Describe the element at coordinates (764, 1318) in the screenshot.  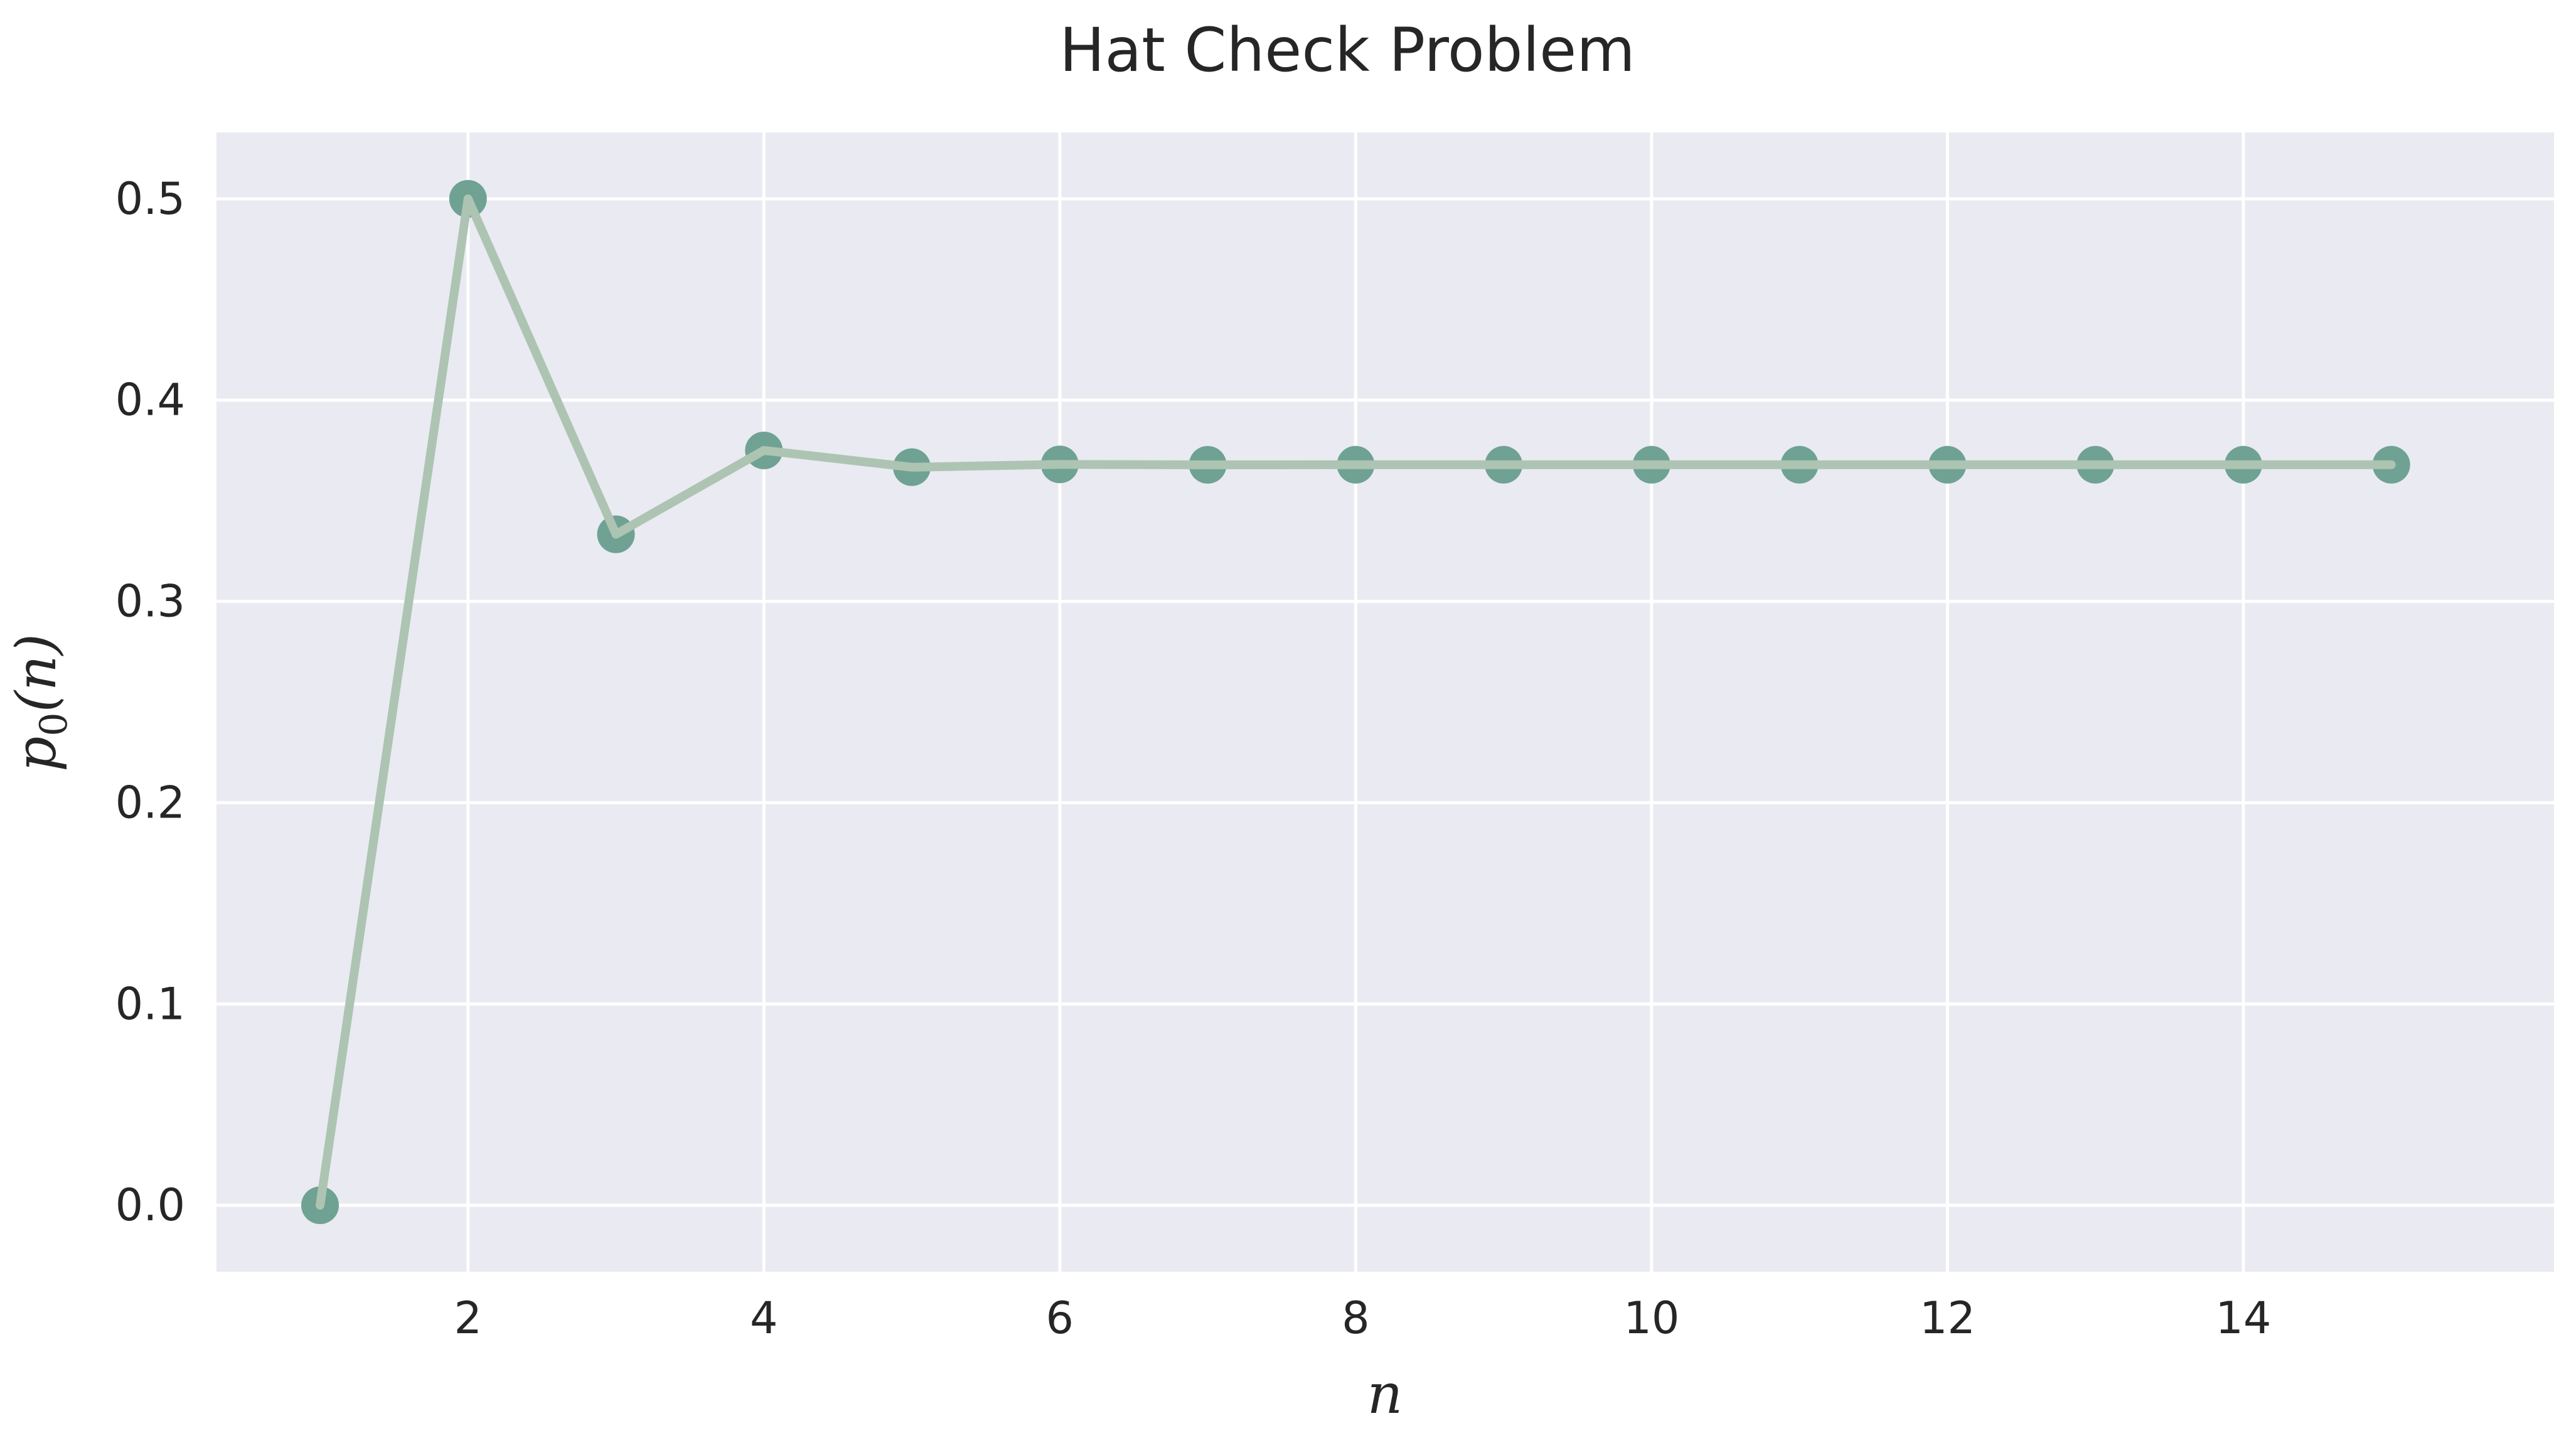
I see `x-tick-label: 4` at that location.